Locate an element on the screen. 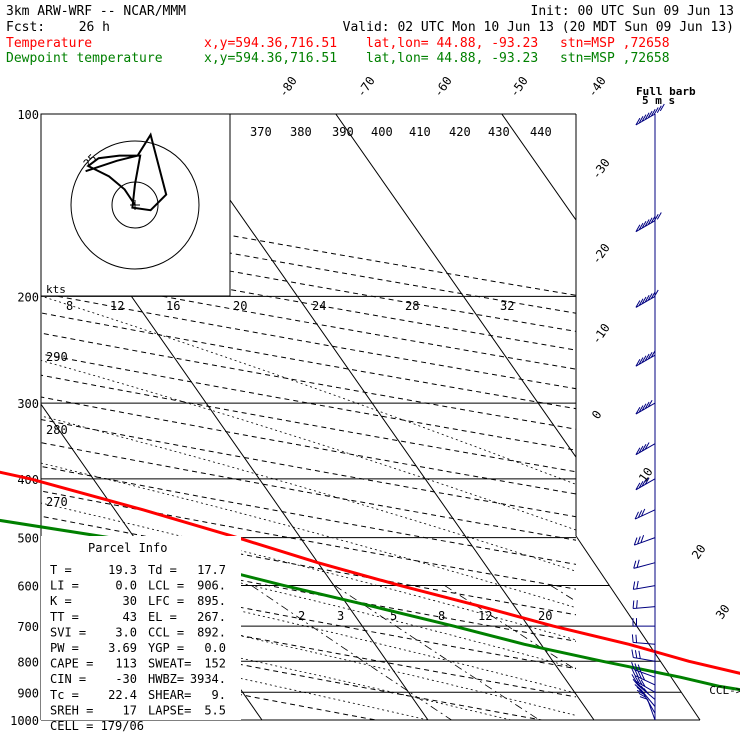 This screenshot has height=740, width=740. mixing-ratio-label: 5 is located at coordinates (393, 616).